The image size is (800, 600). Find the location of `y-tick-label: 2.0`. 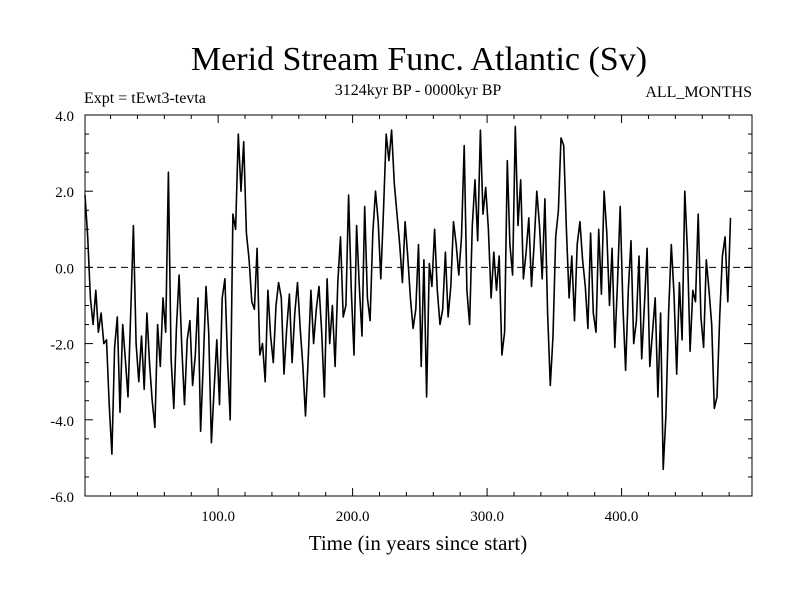

y-tick-label: 2.0 is located at coordinates (64, 193).